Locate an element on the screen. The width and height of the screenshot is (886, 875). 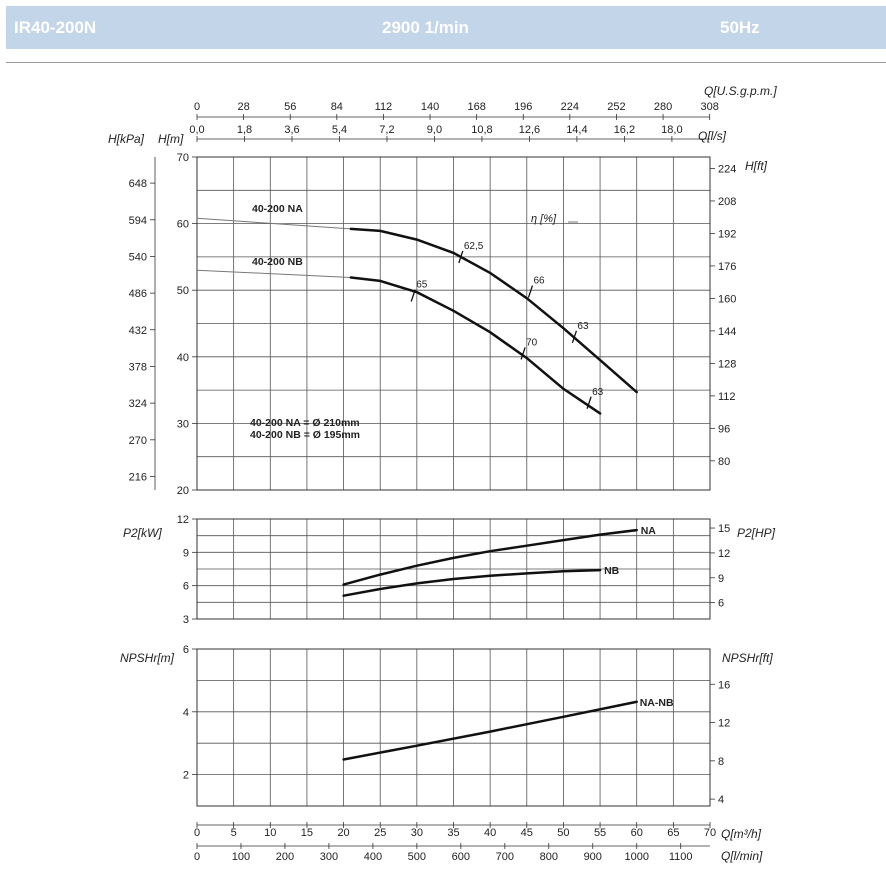
axis-m3h-tick-label: 60 is located at coordinates (637, 833).